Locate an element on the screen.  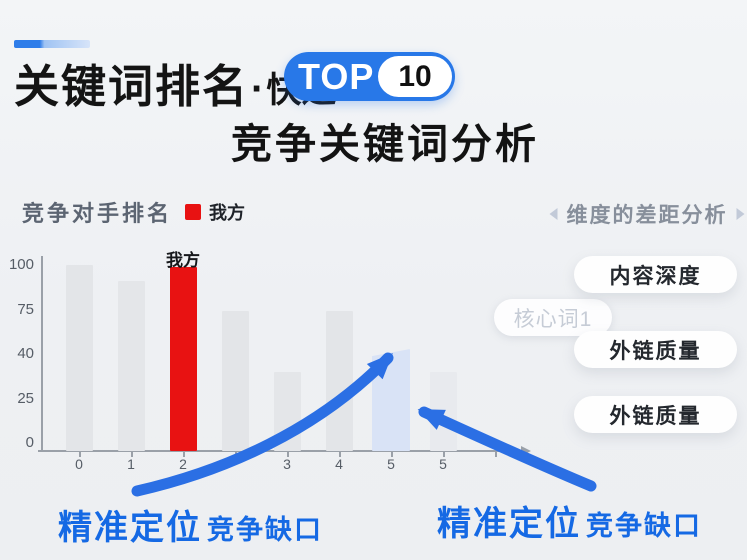
button-label: 内容深度 is located at coordinates (655, 276).